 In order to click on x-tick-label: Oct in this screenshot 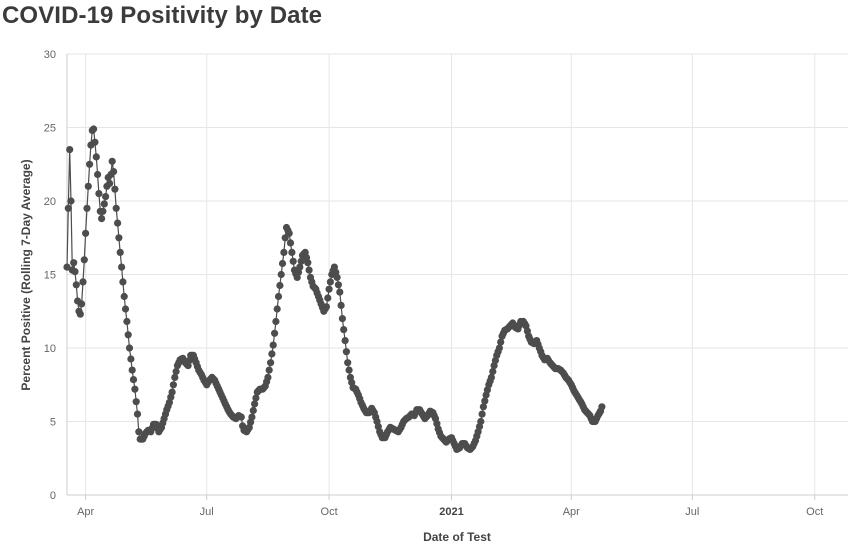, I will do `click(329, 512)`.